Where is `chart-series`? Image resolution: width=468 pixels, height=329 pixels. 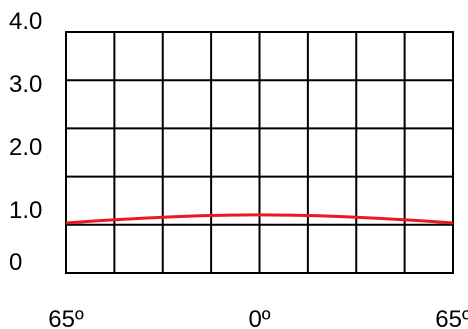
chart-series is located at coordinates (259, 219).